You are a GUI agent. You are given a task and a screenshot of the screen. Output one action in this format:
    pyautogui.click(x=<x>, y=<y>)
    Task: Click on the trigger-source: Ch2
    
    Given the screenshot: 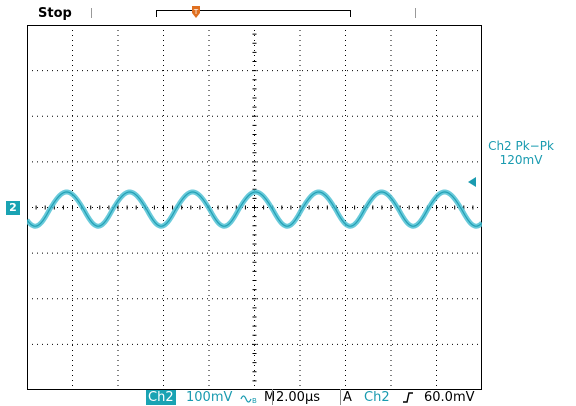 What is the action you would take?
    pyautogui.click(x=377, y=397)
    